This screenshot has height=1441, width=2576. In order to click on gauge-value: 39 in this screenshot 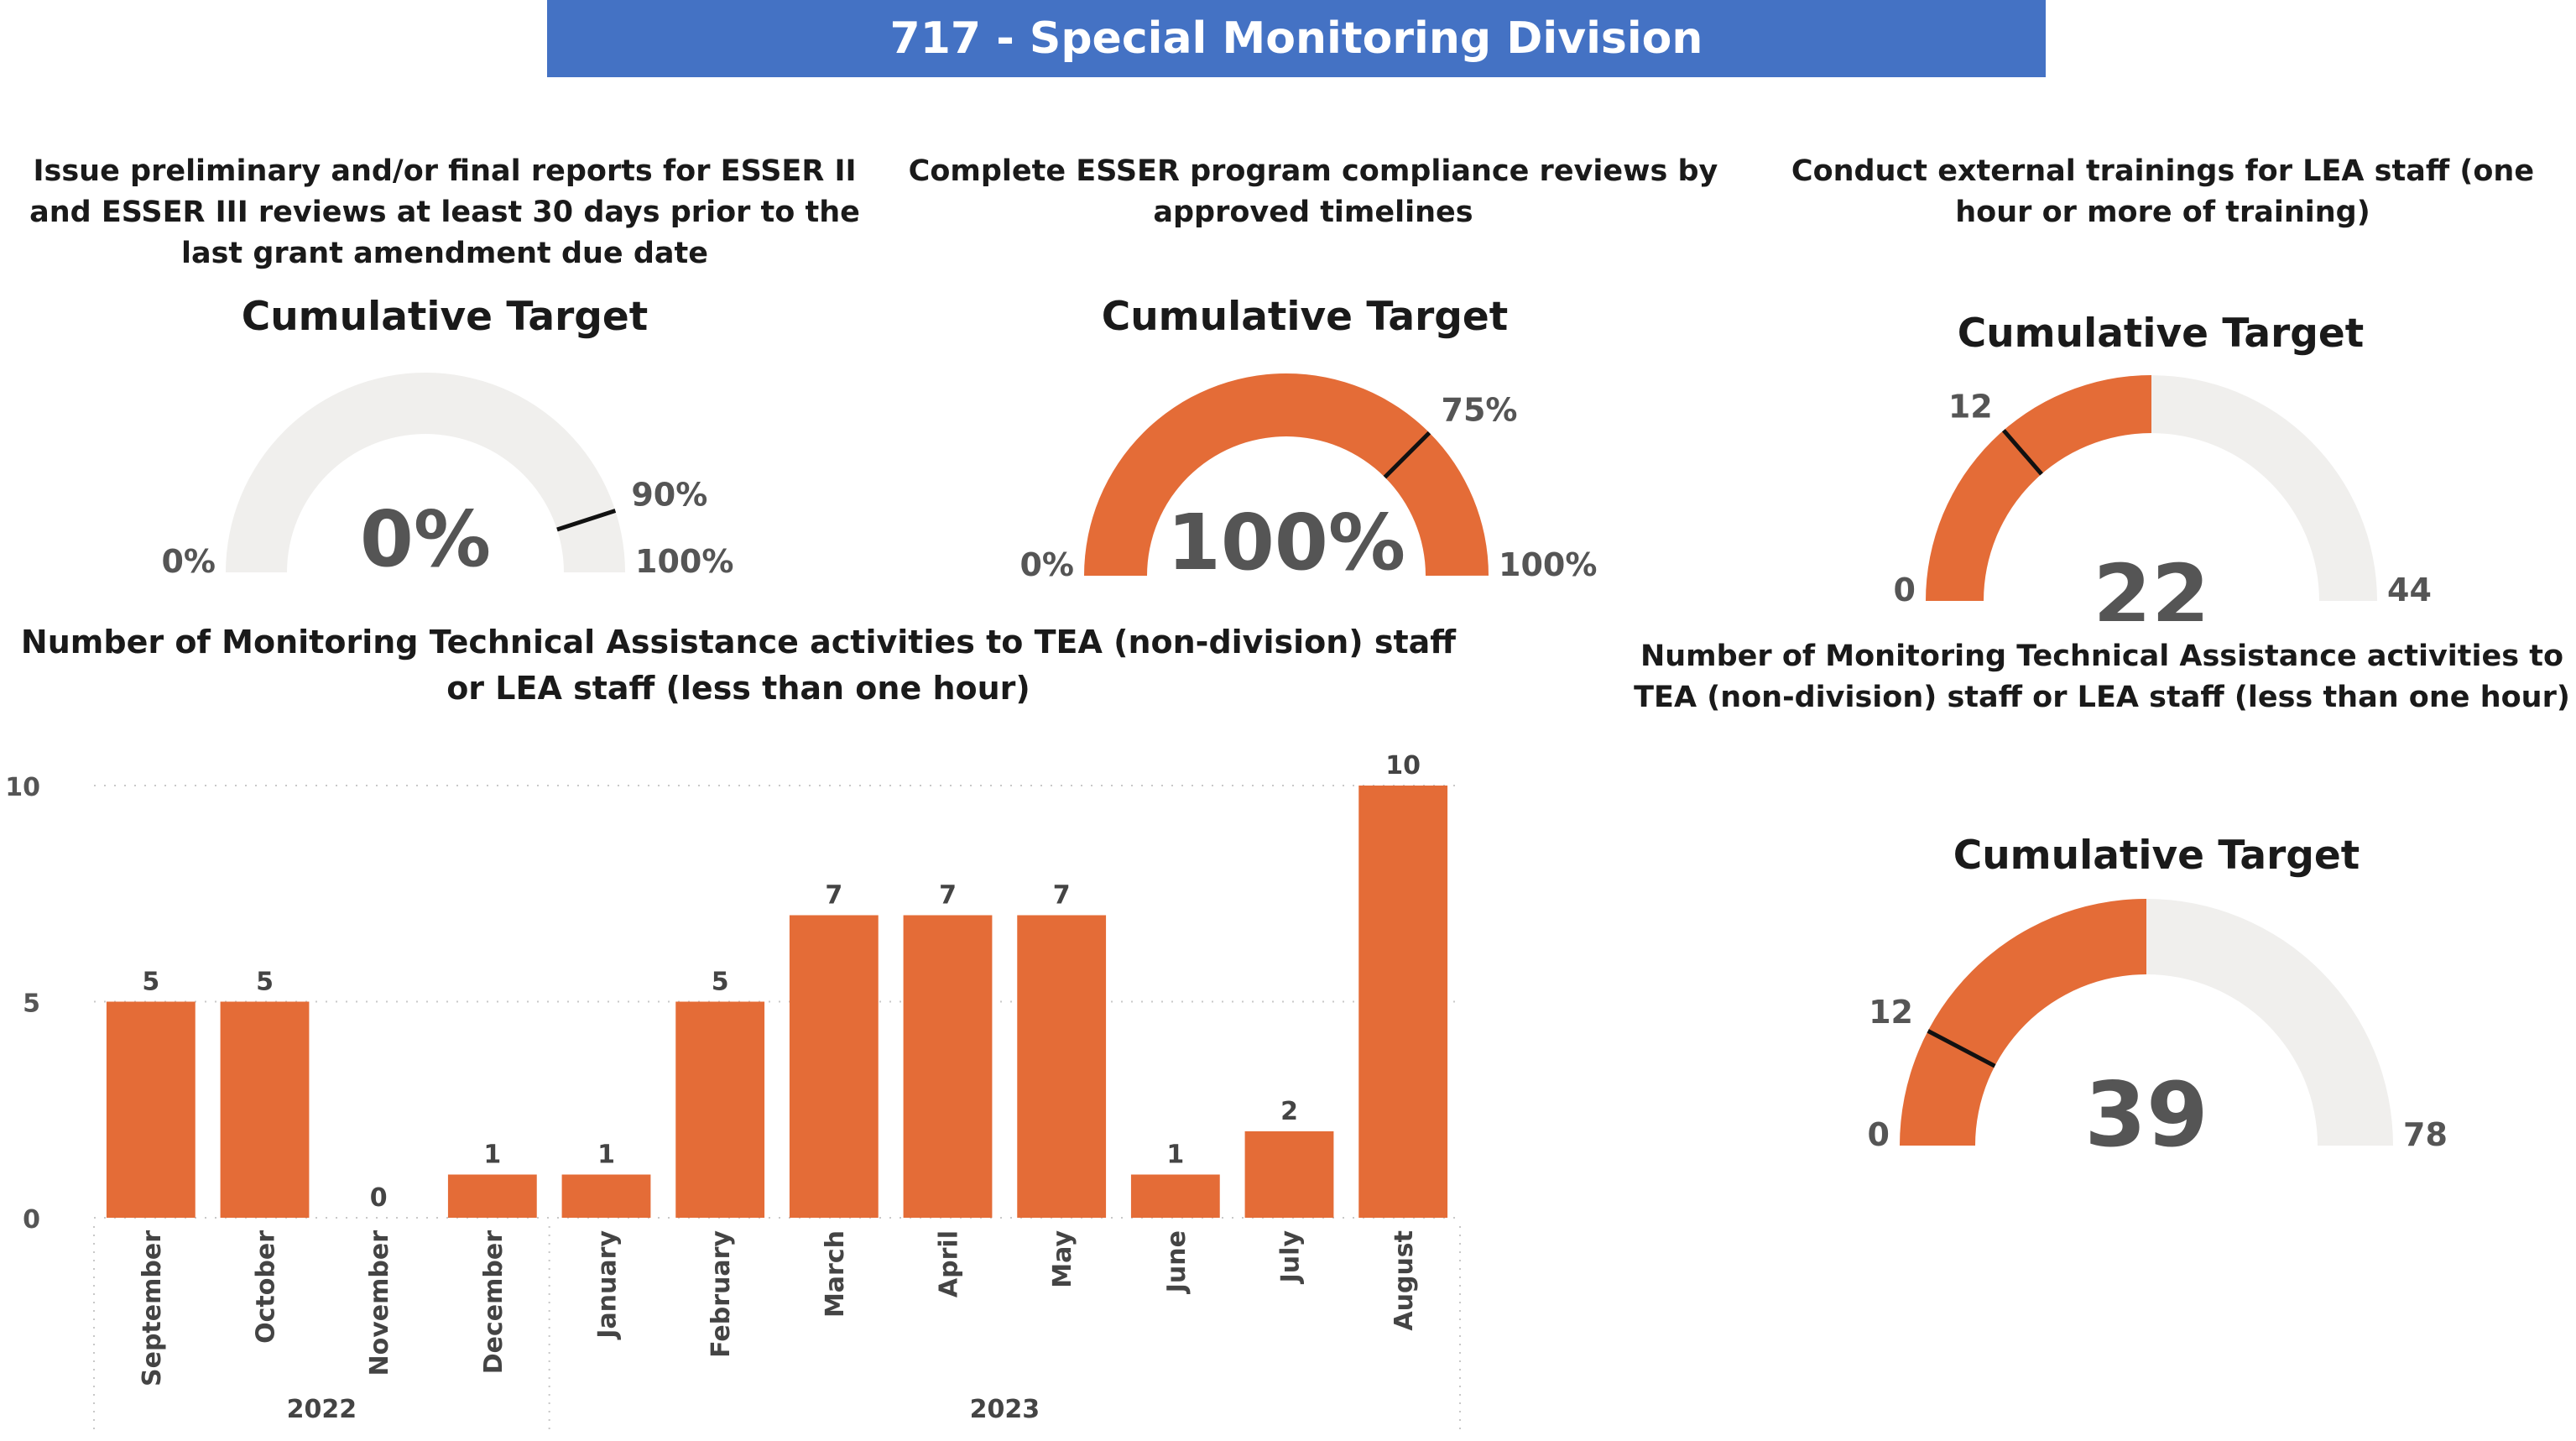, I will do `click(2146, 1115)`.